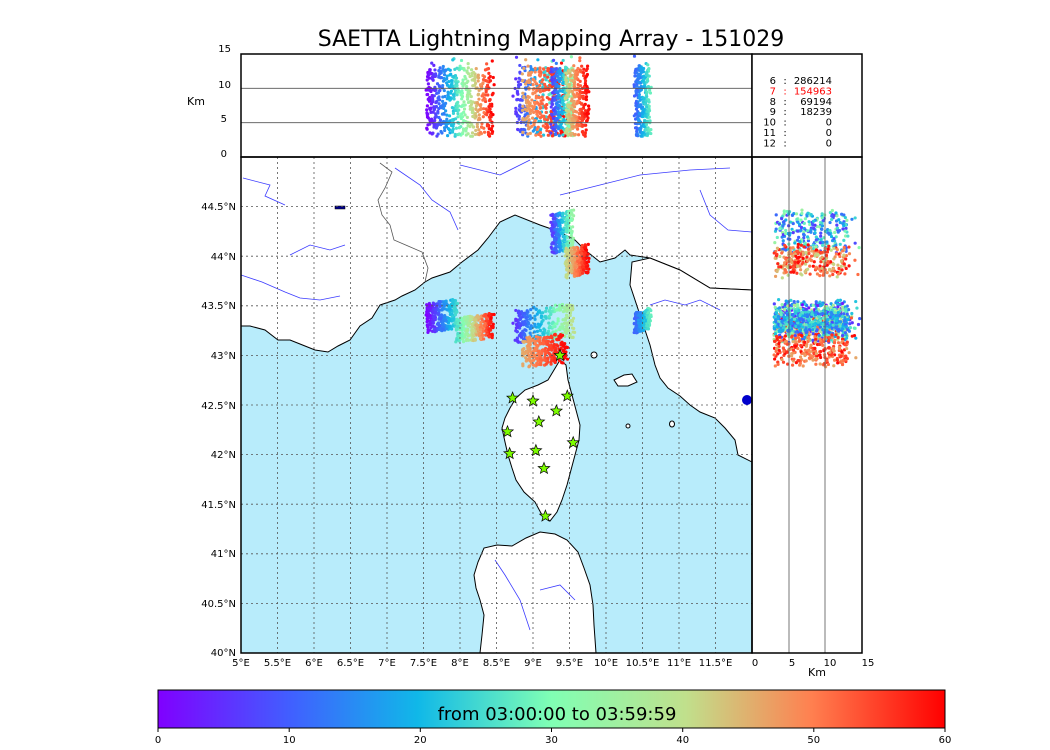  I want to click on y-tick-label: 42°N, so click(223, 455).